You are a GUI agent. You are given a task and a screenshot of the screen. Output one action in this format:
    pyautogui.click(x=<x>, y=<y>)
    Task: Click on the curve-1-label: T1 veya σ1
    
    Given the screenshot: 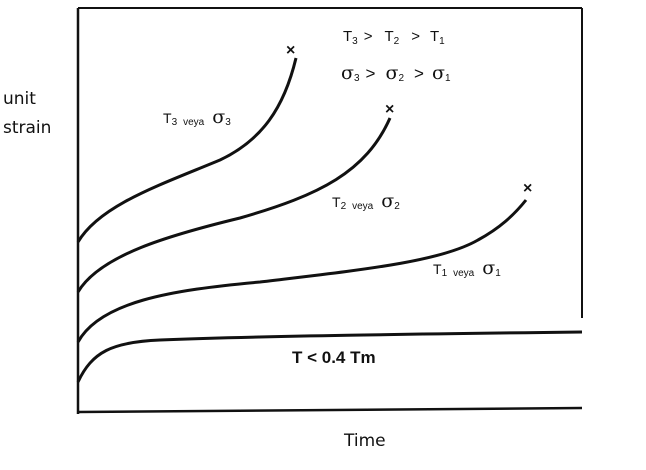 What is the action you would take?
    pyautogui.click(x=467, y=268)
    